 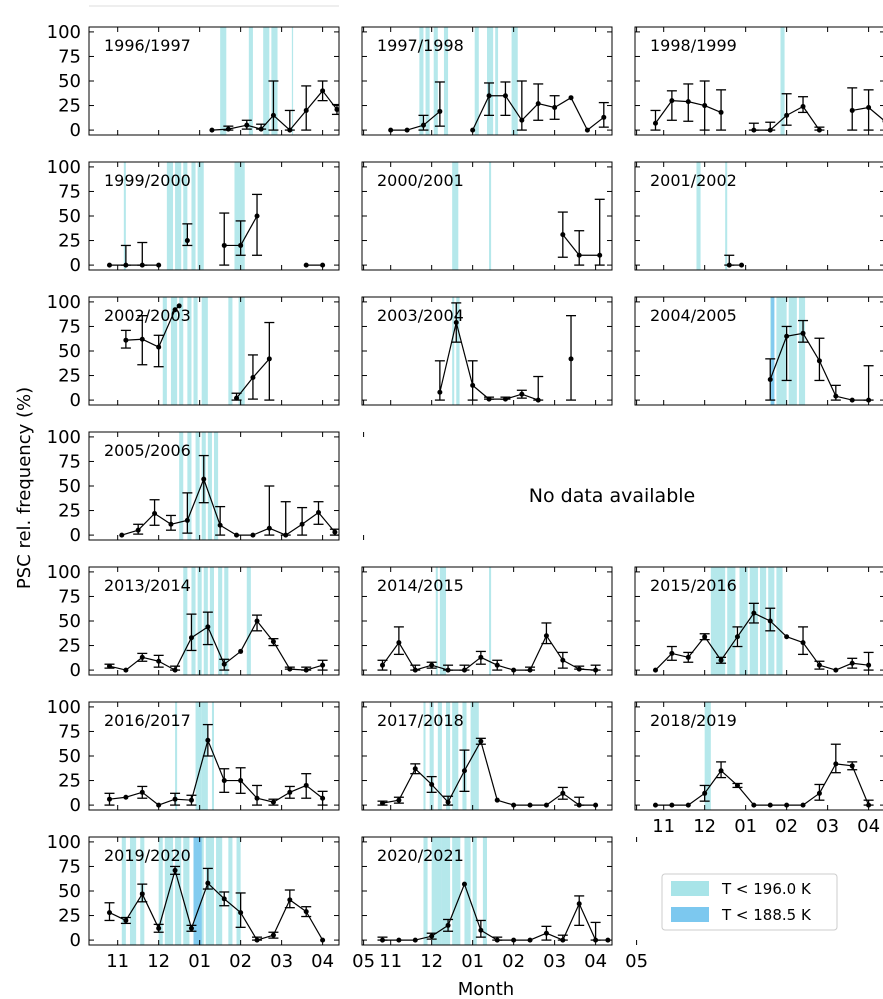 I want to click on x-tick-label: 05, so click(x=363, y=961).